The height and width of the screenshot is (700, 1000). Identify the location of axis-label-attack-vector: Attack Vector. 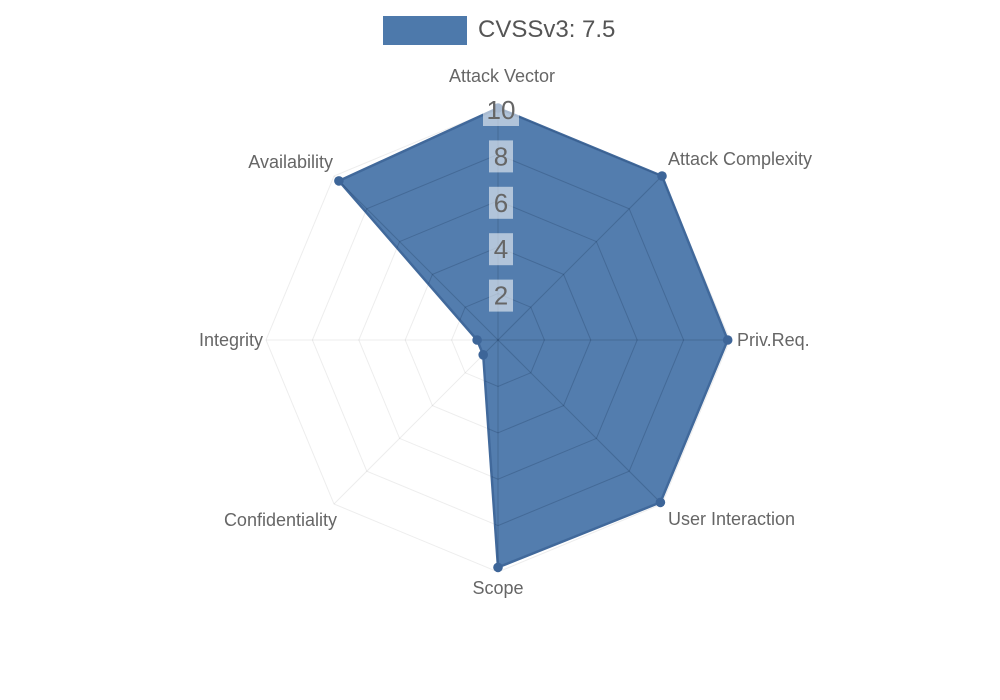
(502, 76).